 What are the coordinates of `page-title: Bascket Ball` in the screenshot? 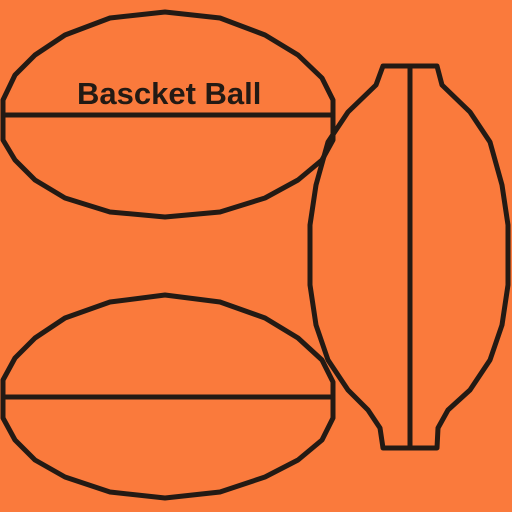 It's located at (169, 93).